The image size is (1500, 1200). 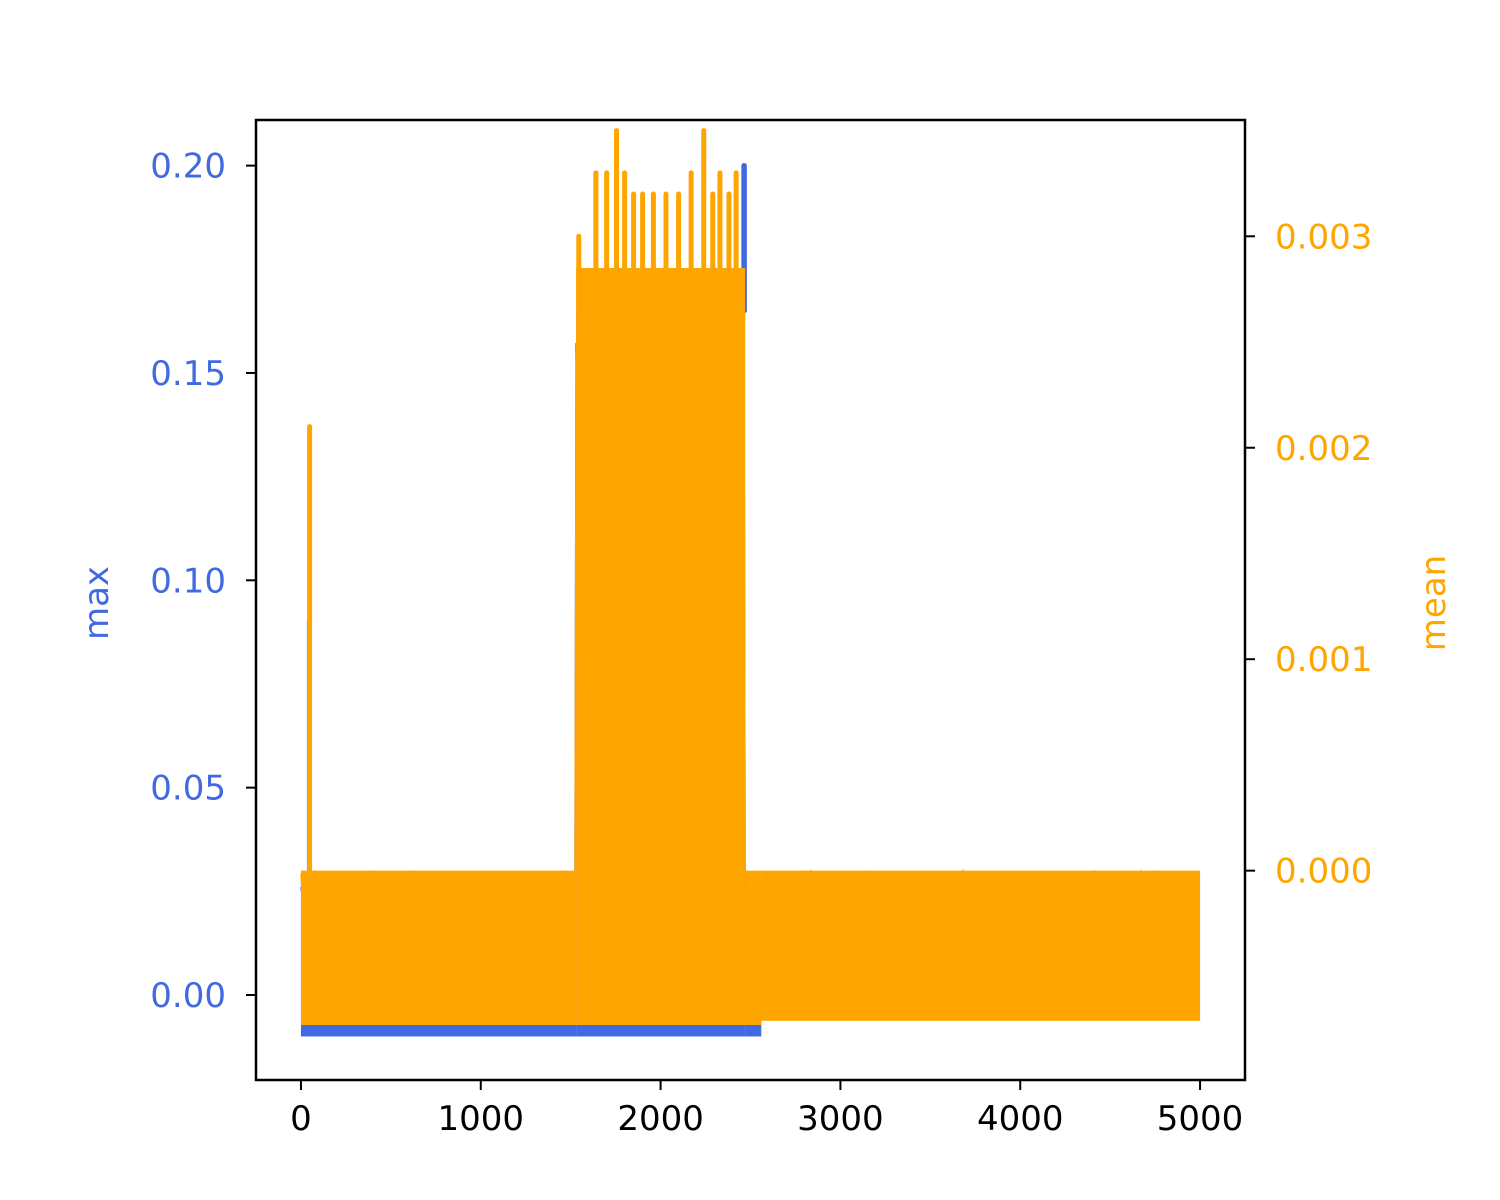 I want to click on right-tick-label-1: 0.001, so click(x=1323, y=660).